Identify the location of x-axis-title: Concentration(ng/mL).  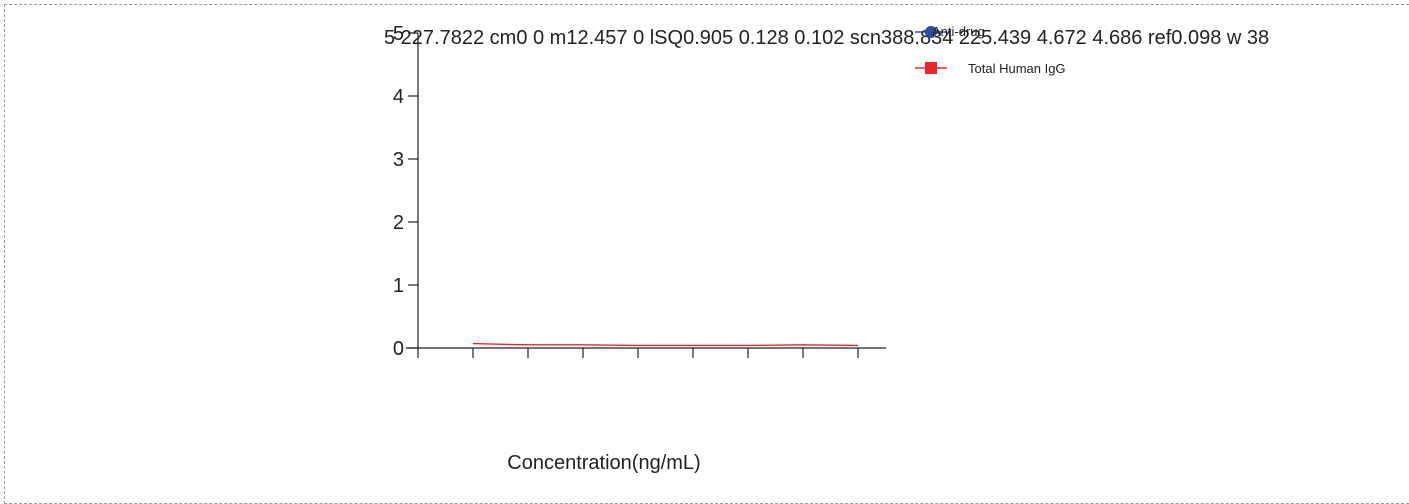
(603, 463).